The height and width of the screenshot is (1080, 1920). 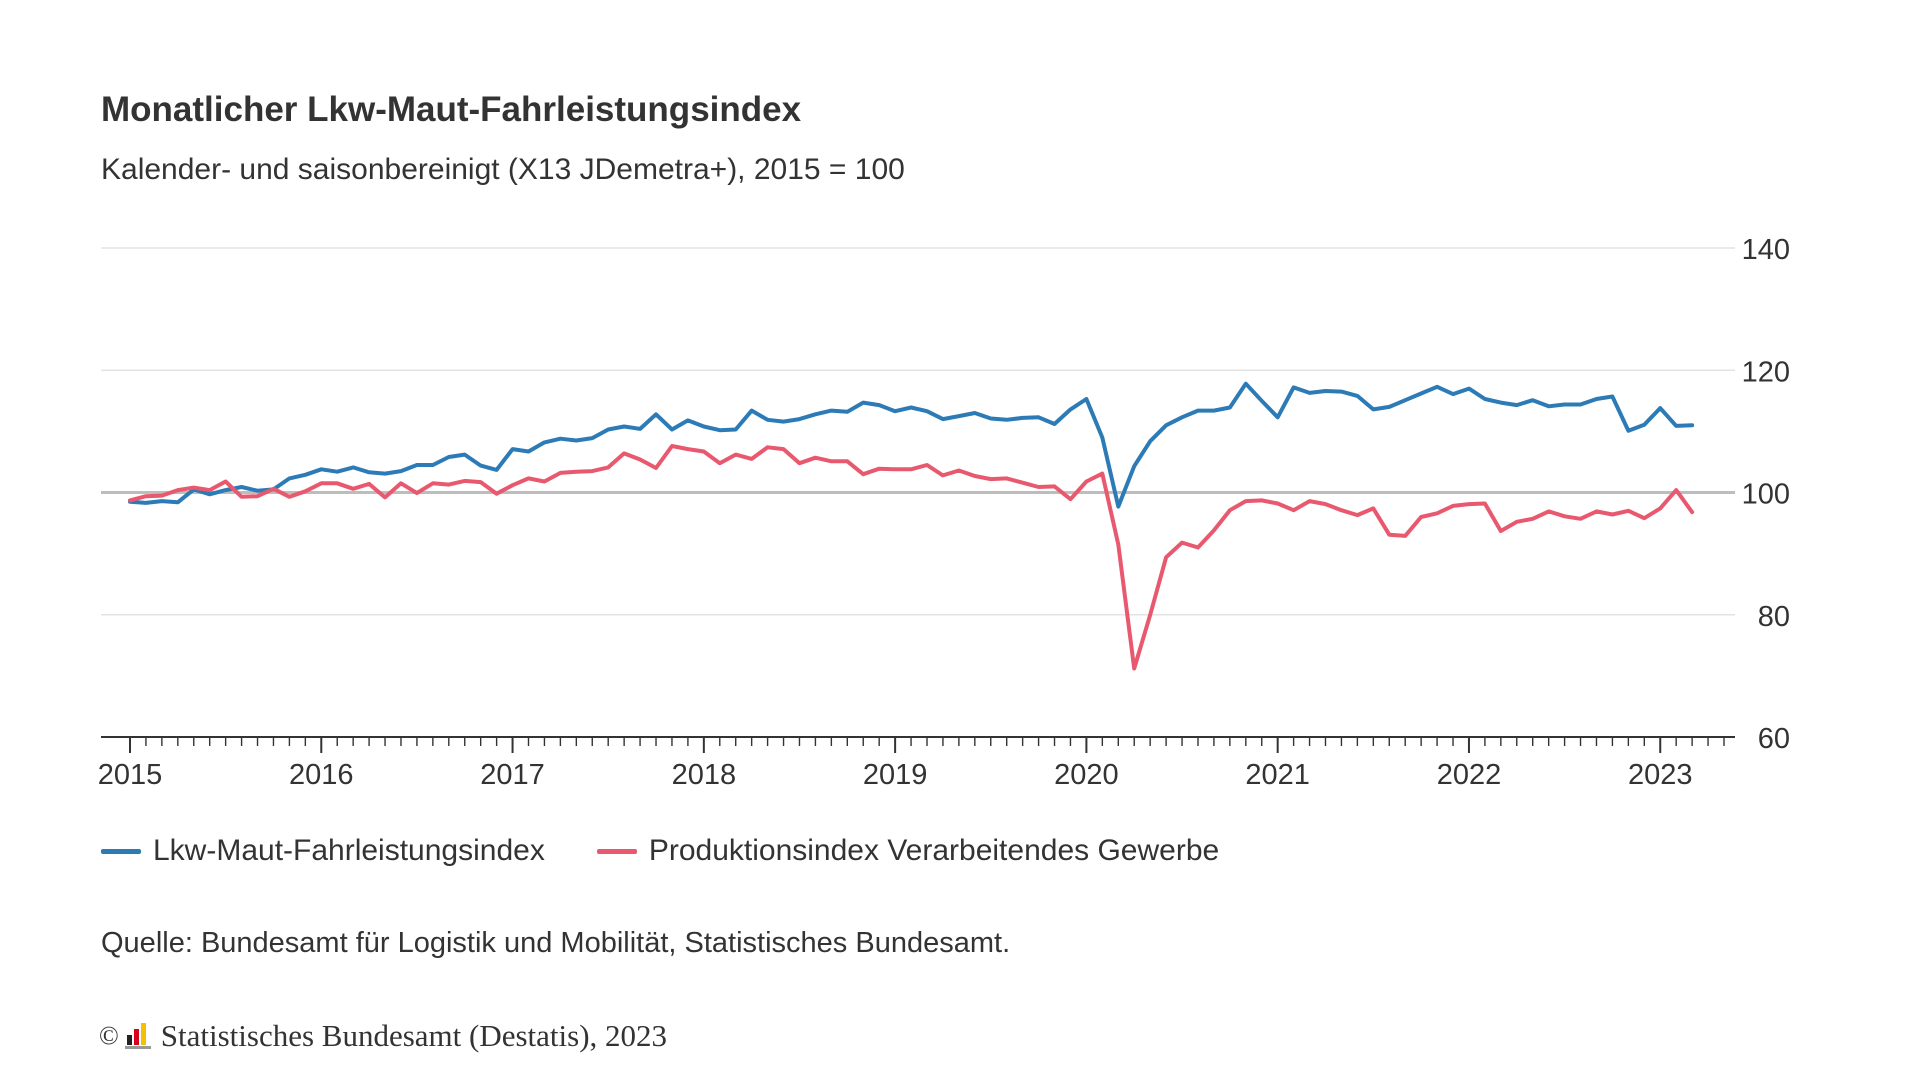 What do you see at coordinates (895, 775) in the screenshot?
I see `x-tick-label-2019: 2019` at bounding box center [895, 775].